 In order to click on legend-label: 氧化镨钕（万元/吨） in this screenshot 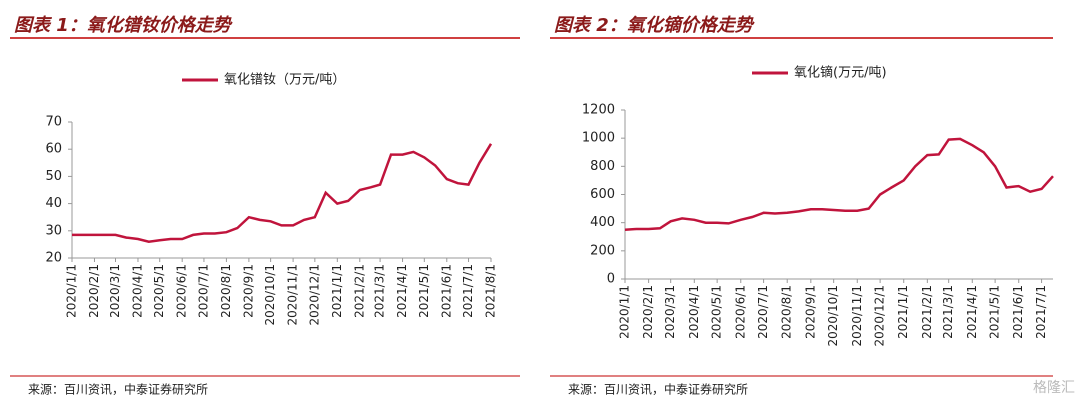, I will do `click(284, 80)`.